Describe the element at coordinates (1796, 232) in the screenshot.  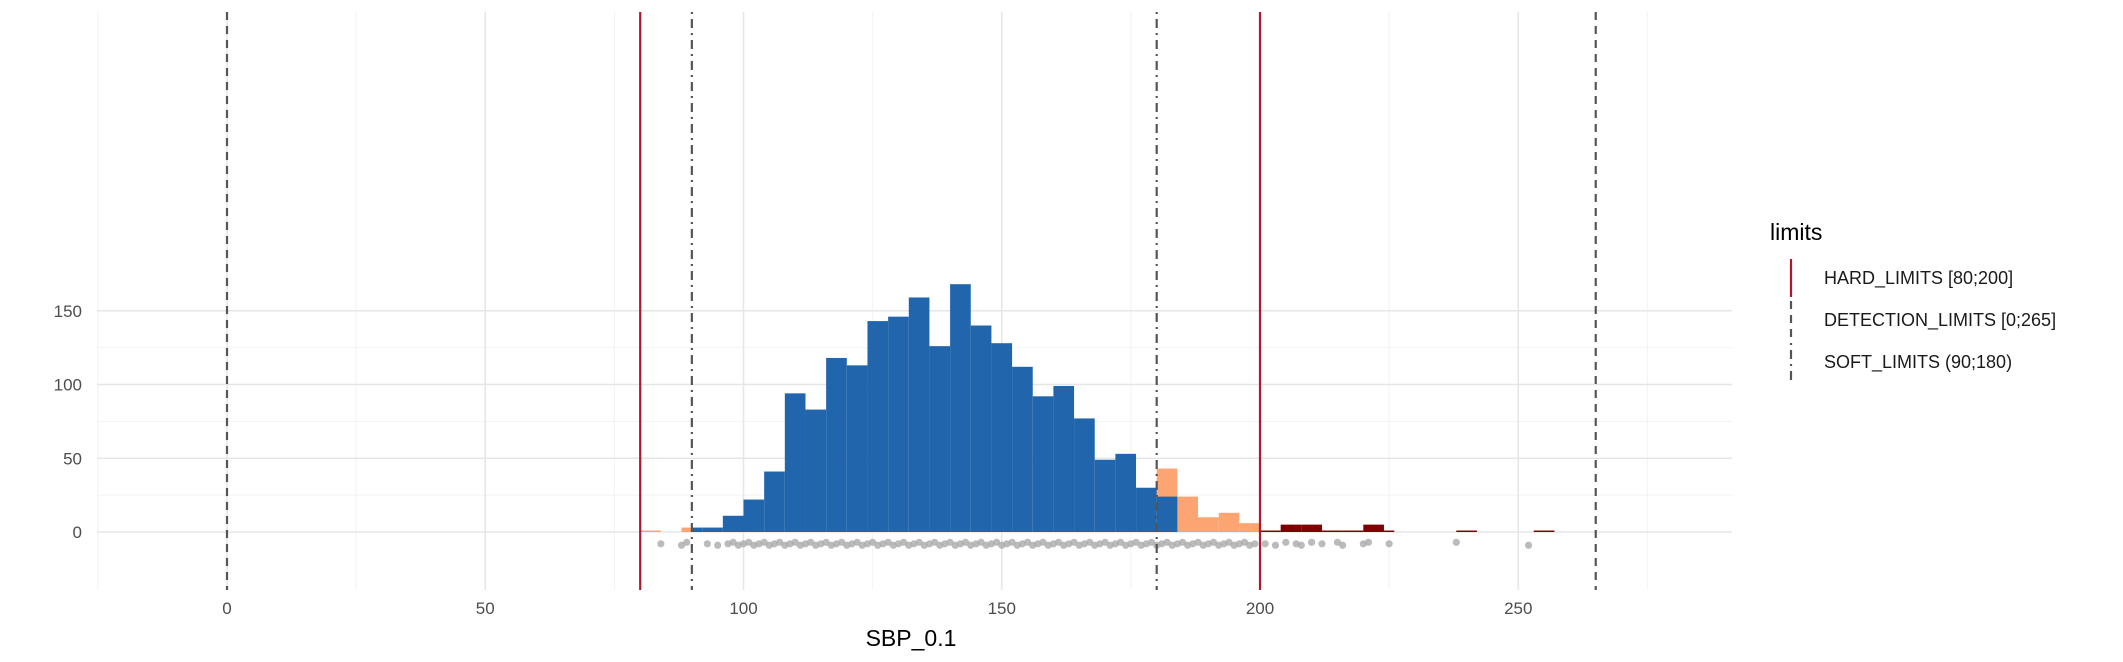
I see `legend-title: limits` at that location.